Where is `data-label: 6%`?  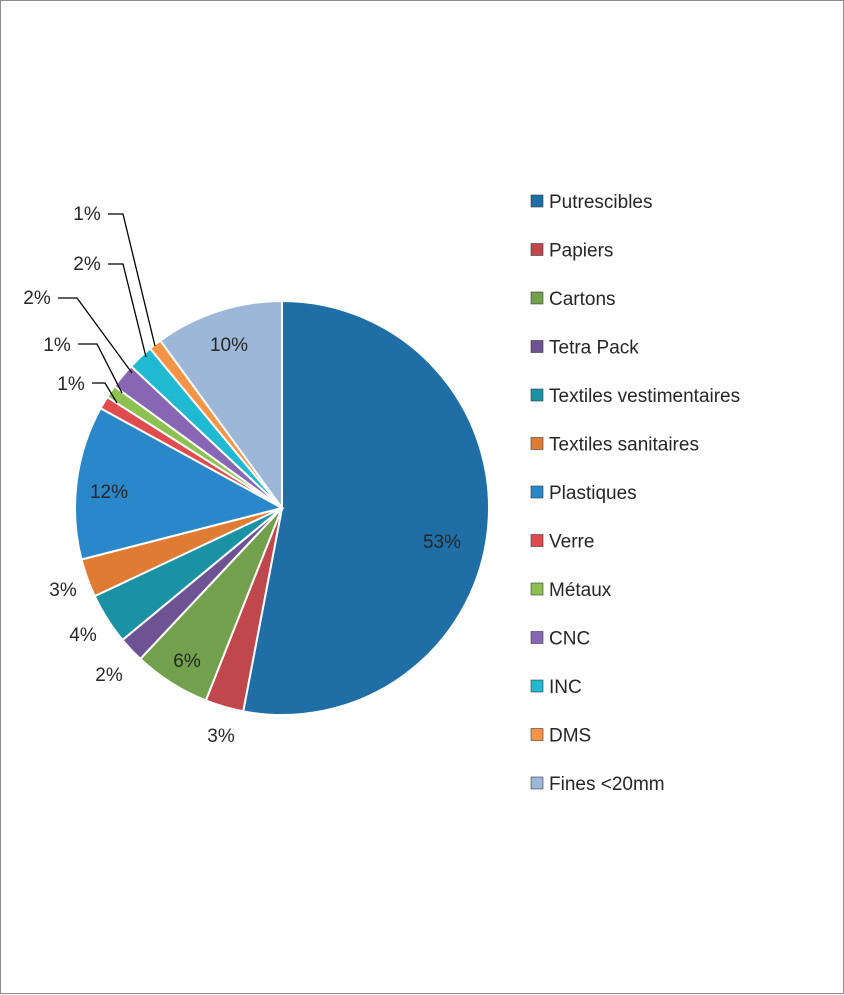
data-label: 6% is located at coordinates (187, 661).